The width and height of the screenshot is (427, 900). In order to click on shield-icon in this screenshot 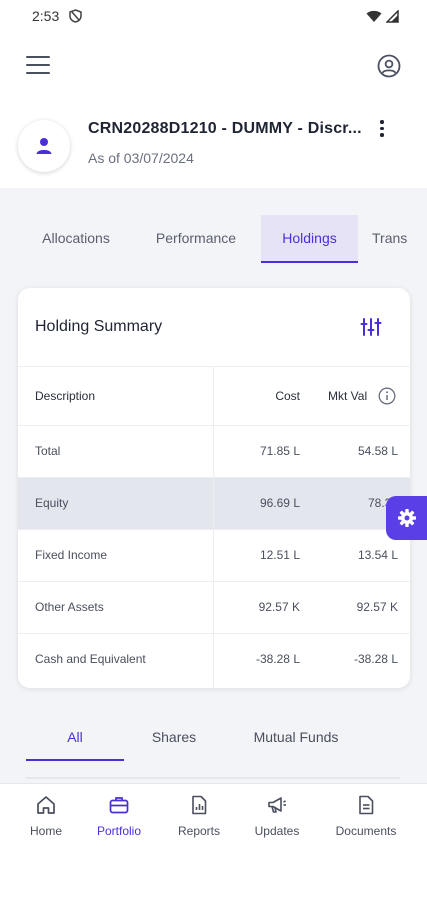, I will do `click(75, 16)`.